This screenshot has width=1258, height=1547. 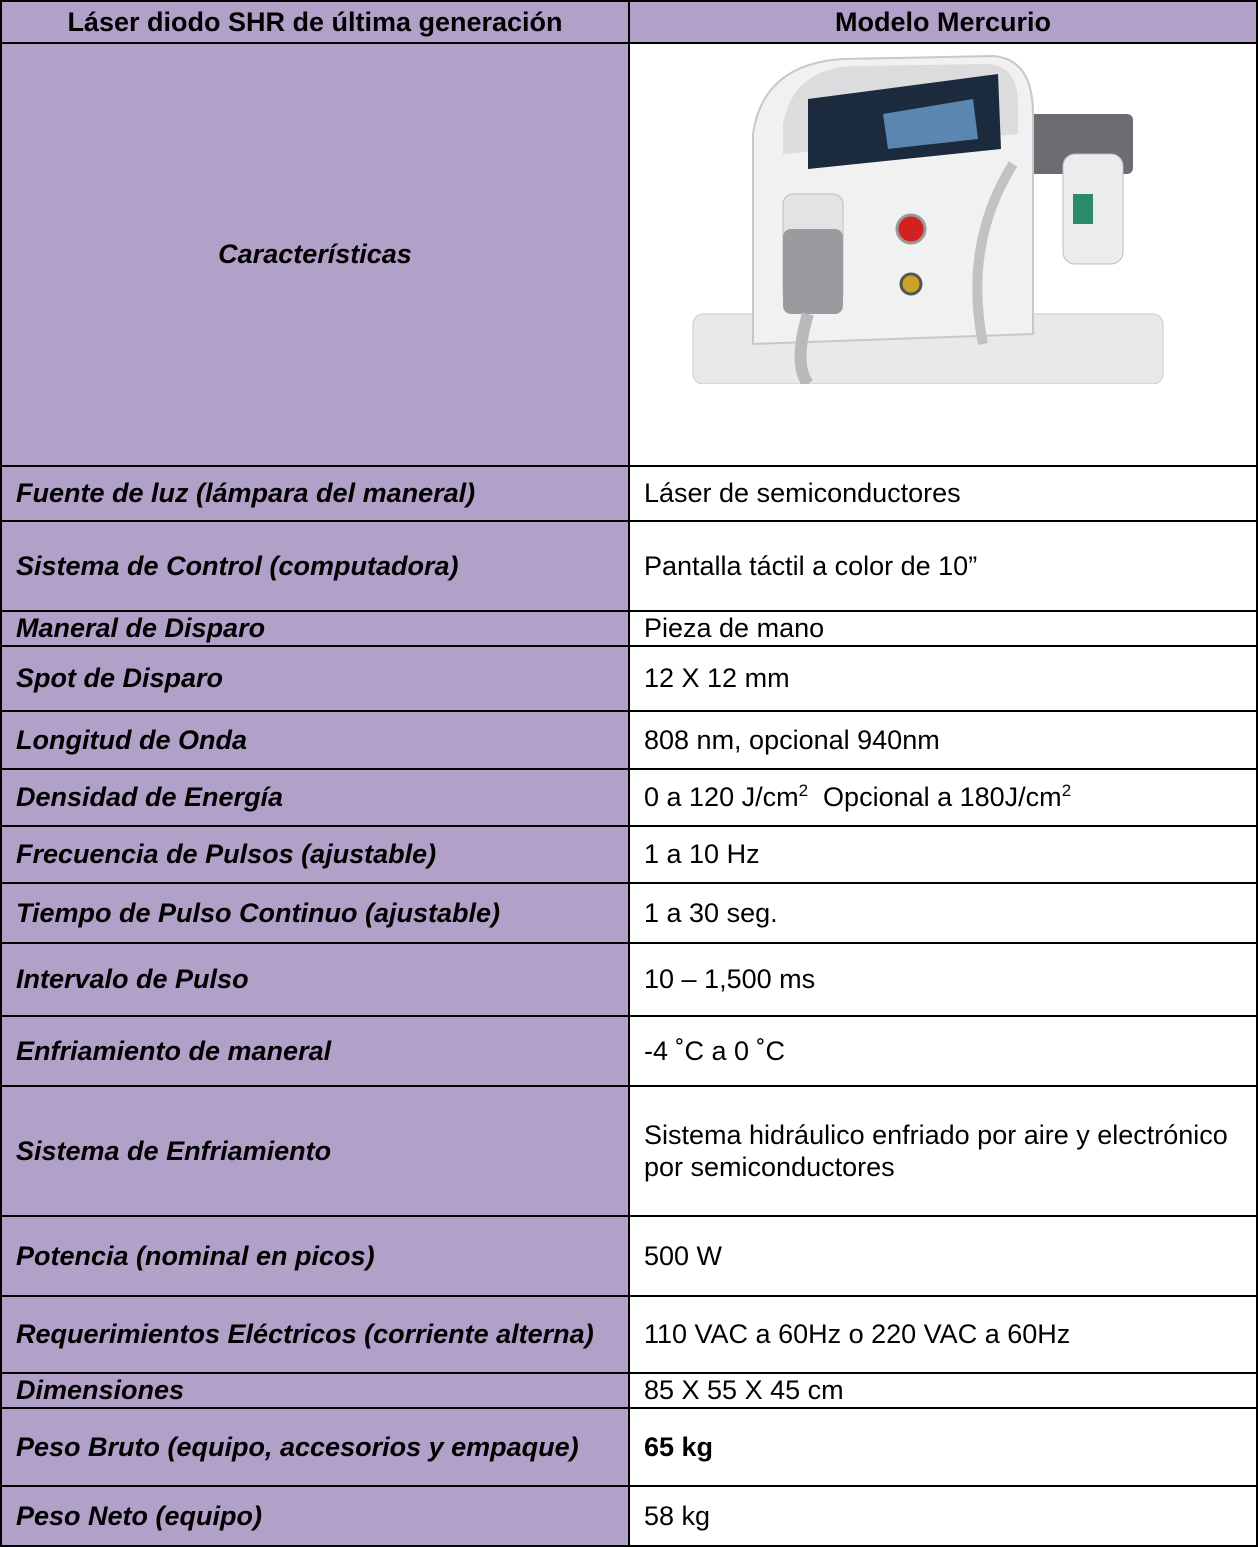 I want to click on spec-label: Spot de Disparo, so click(x=315, y=678).